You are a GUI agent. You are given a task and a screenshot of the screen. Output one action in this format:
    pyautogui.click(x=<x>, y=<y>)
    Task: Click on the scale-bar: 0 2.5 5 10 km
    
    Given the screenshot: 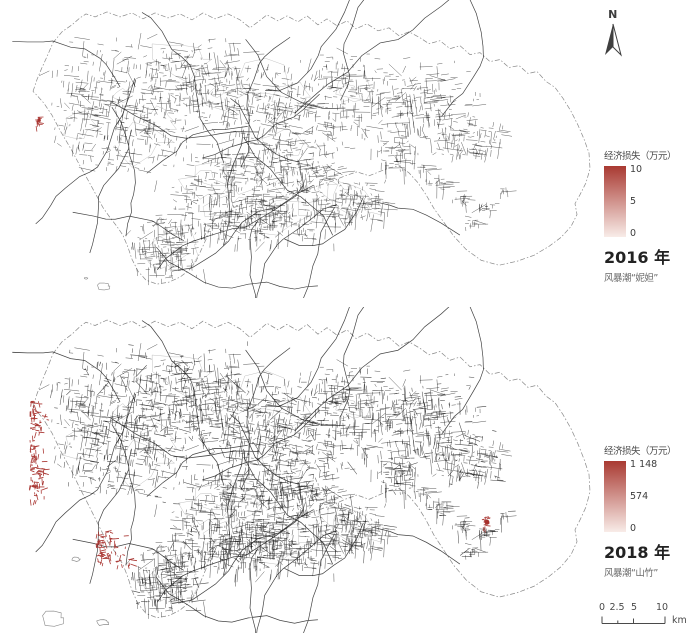 What is the action you would take?
    pyautogui.click(x=644, y=619)
    